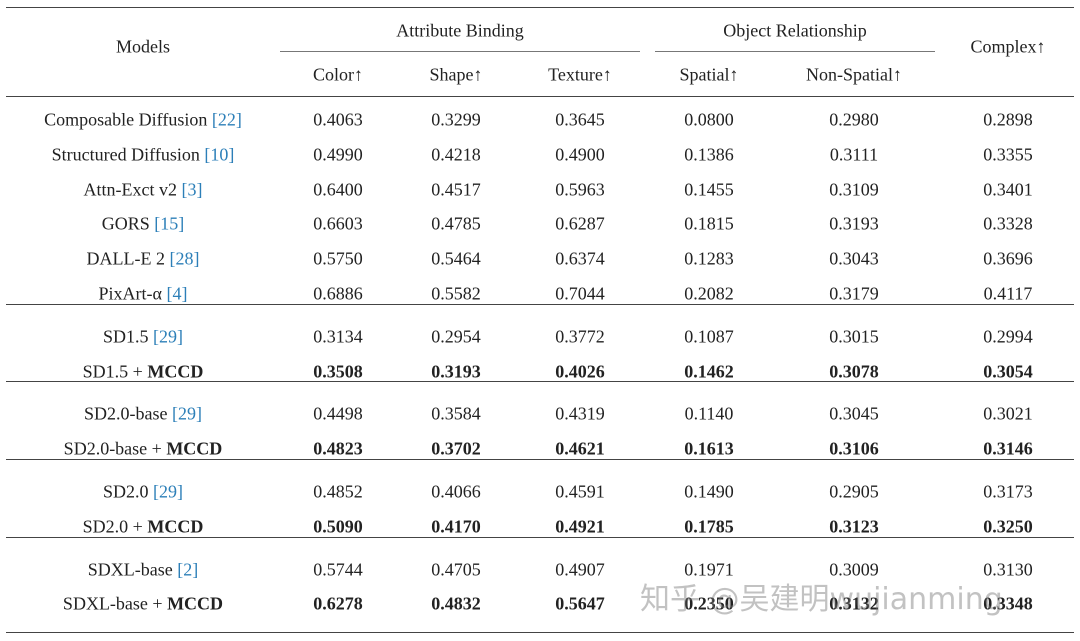 This screenshot has height=641, width=1080. I want to click on score-cell: 0.3123, so click(854, 526).